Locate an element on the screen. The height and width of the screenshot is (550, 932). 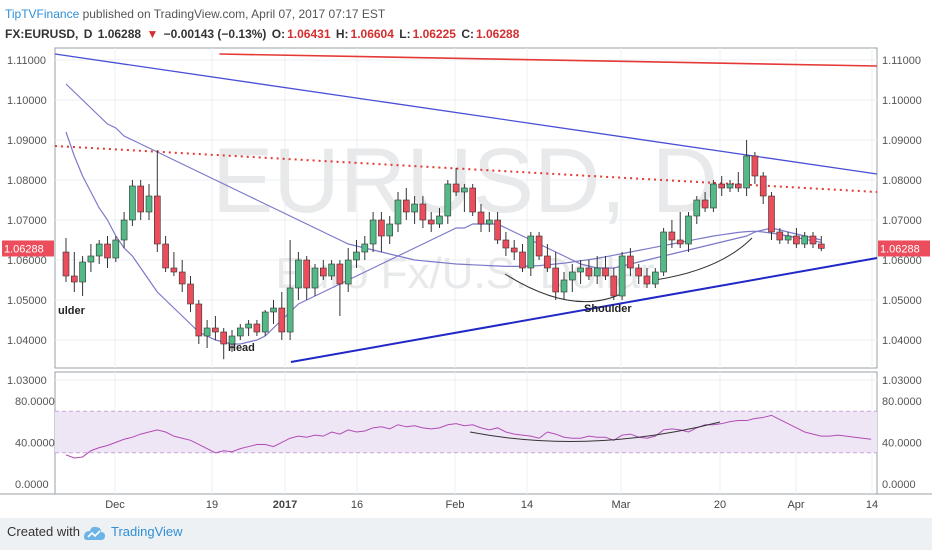
price-tick-right: 1.04000 is located at coordinates (902, 341).